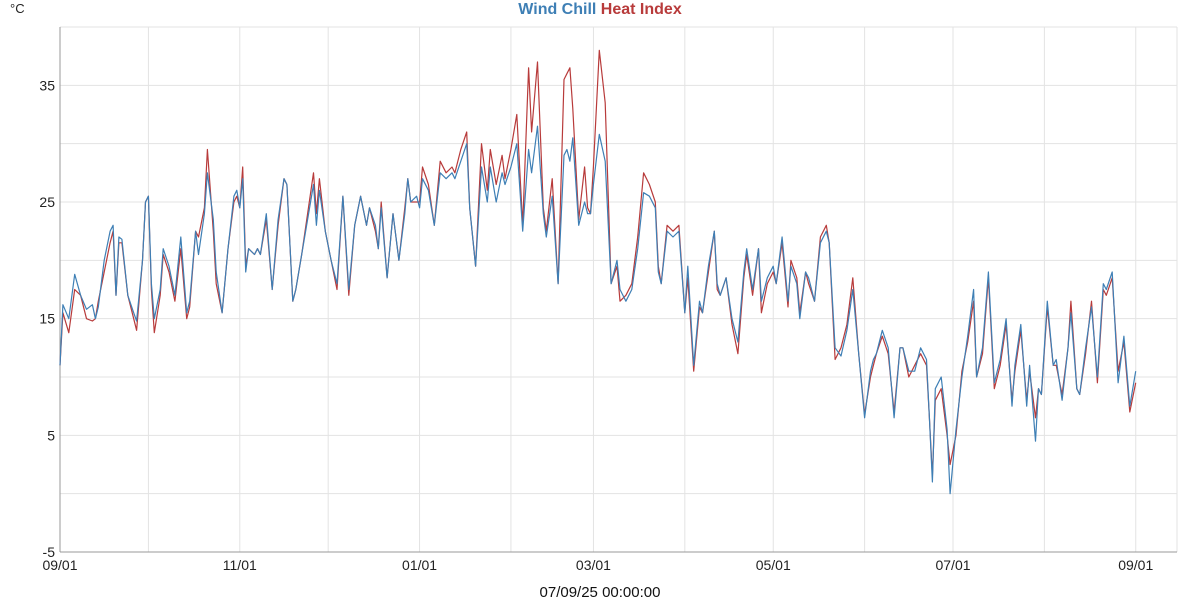 This screenshot has width=1200, height=601. I want to click on y-tick-labels: -5 5 15 25 35, so click(47, 318).